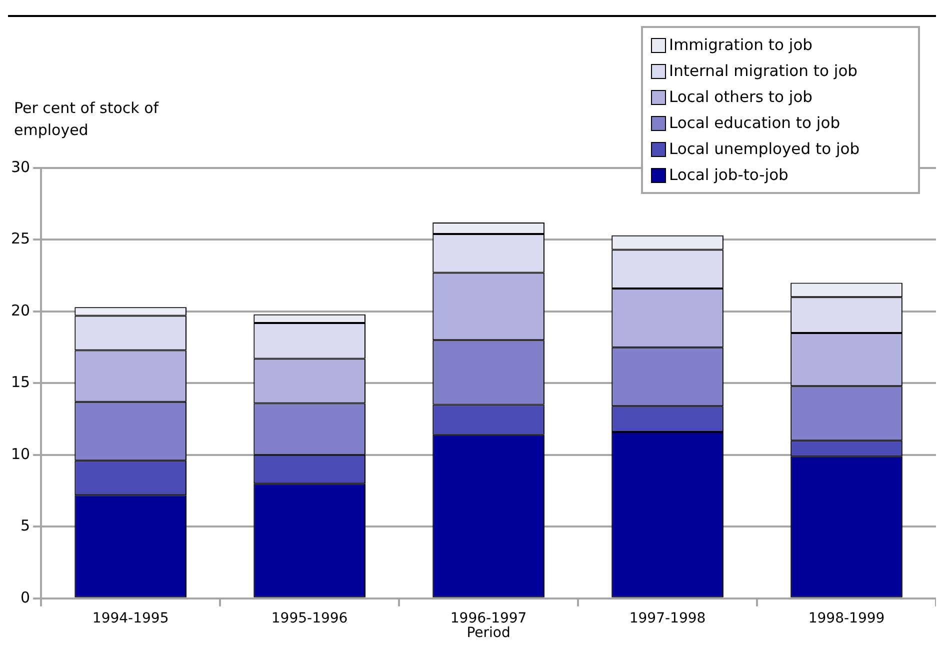 The height and width of the screenshot is (650, 944). Describe the element at coordinates (130, 618) in the screenshot. I see `x-tick-label: 1994-1995` at that location.